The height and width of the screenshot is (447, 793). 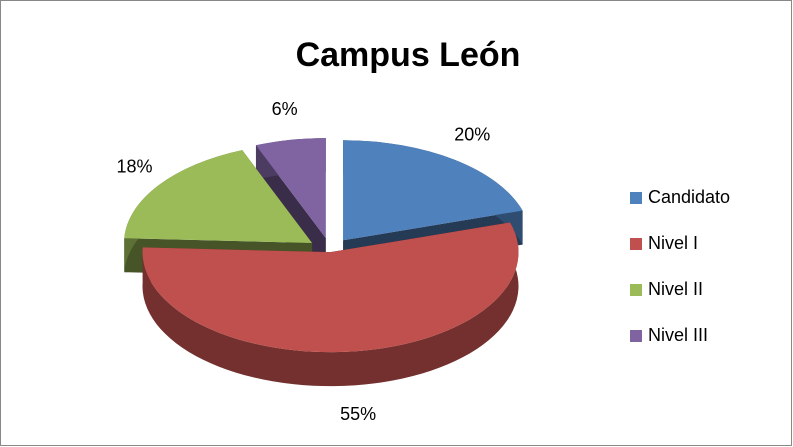 I want to click on data-label: 18%, so click(x=134, y=166).